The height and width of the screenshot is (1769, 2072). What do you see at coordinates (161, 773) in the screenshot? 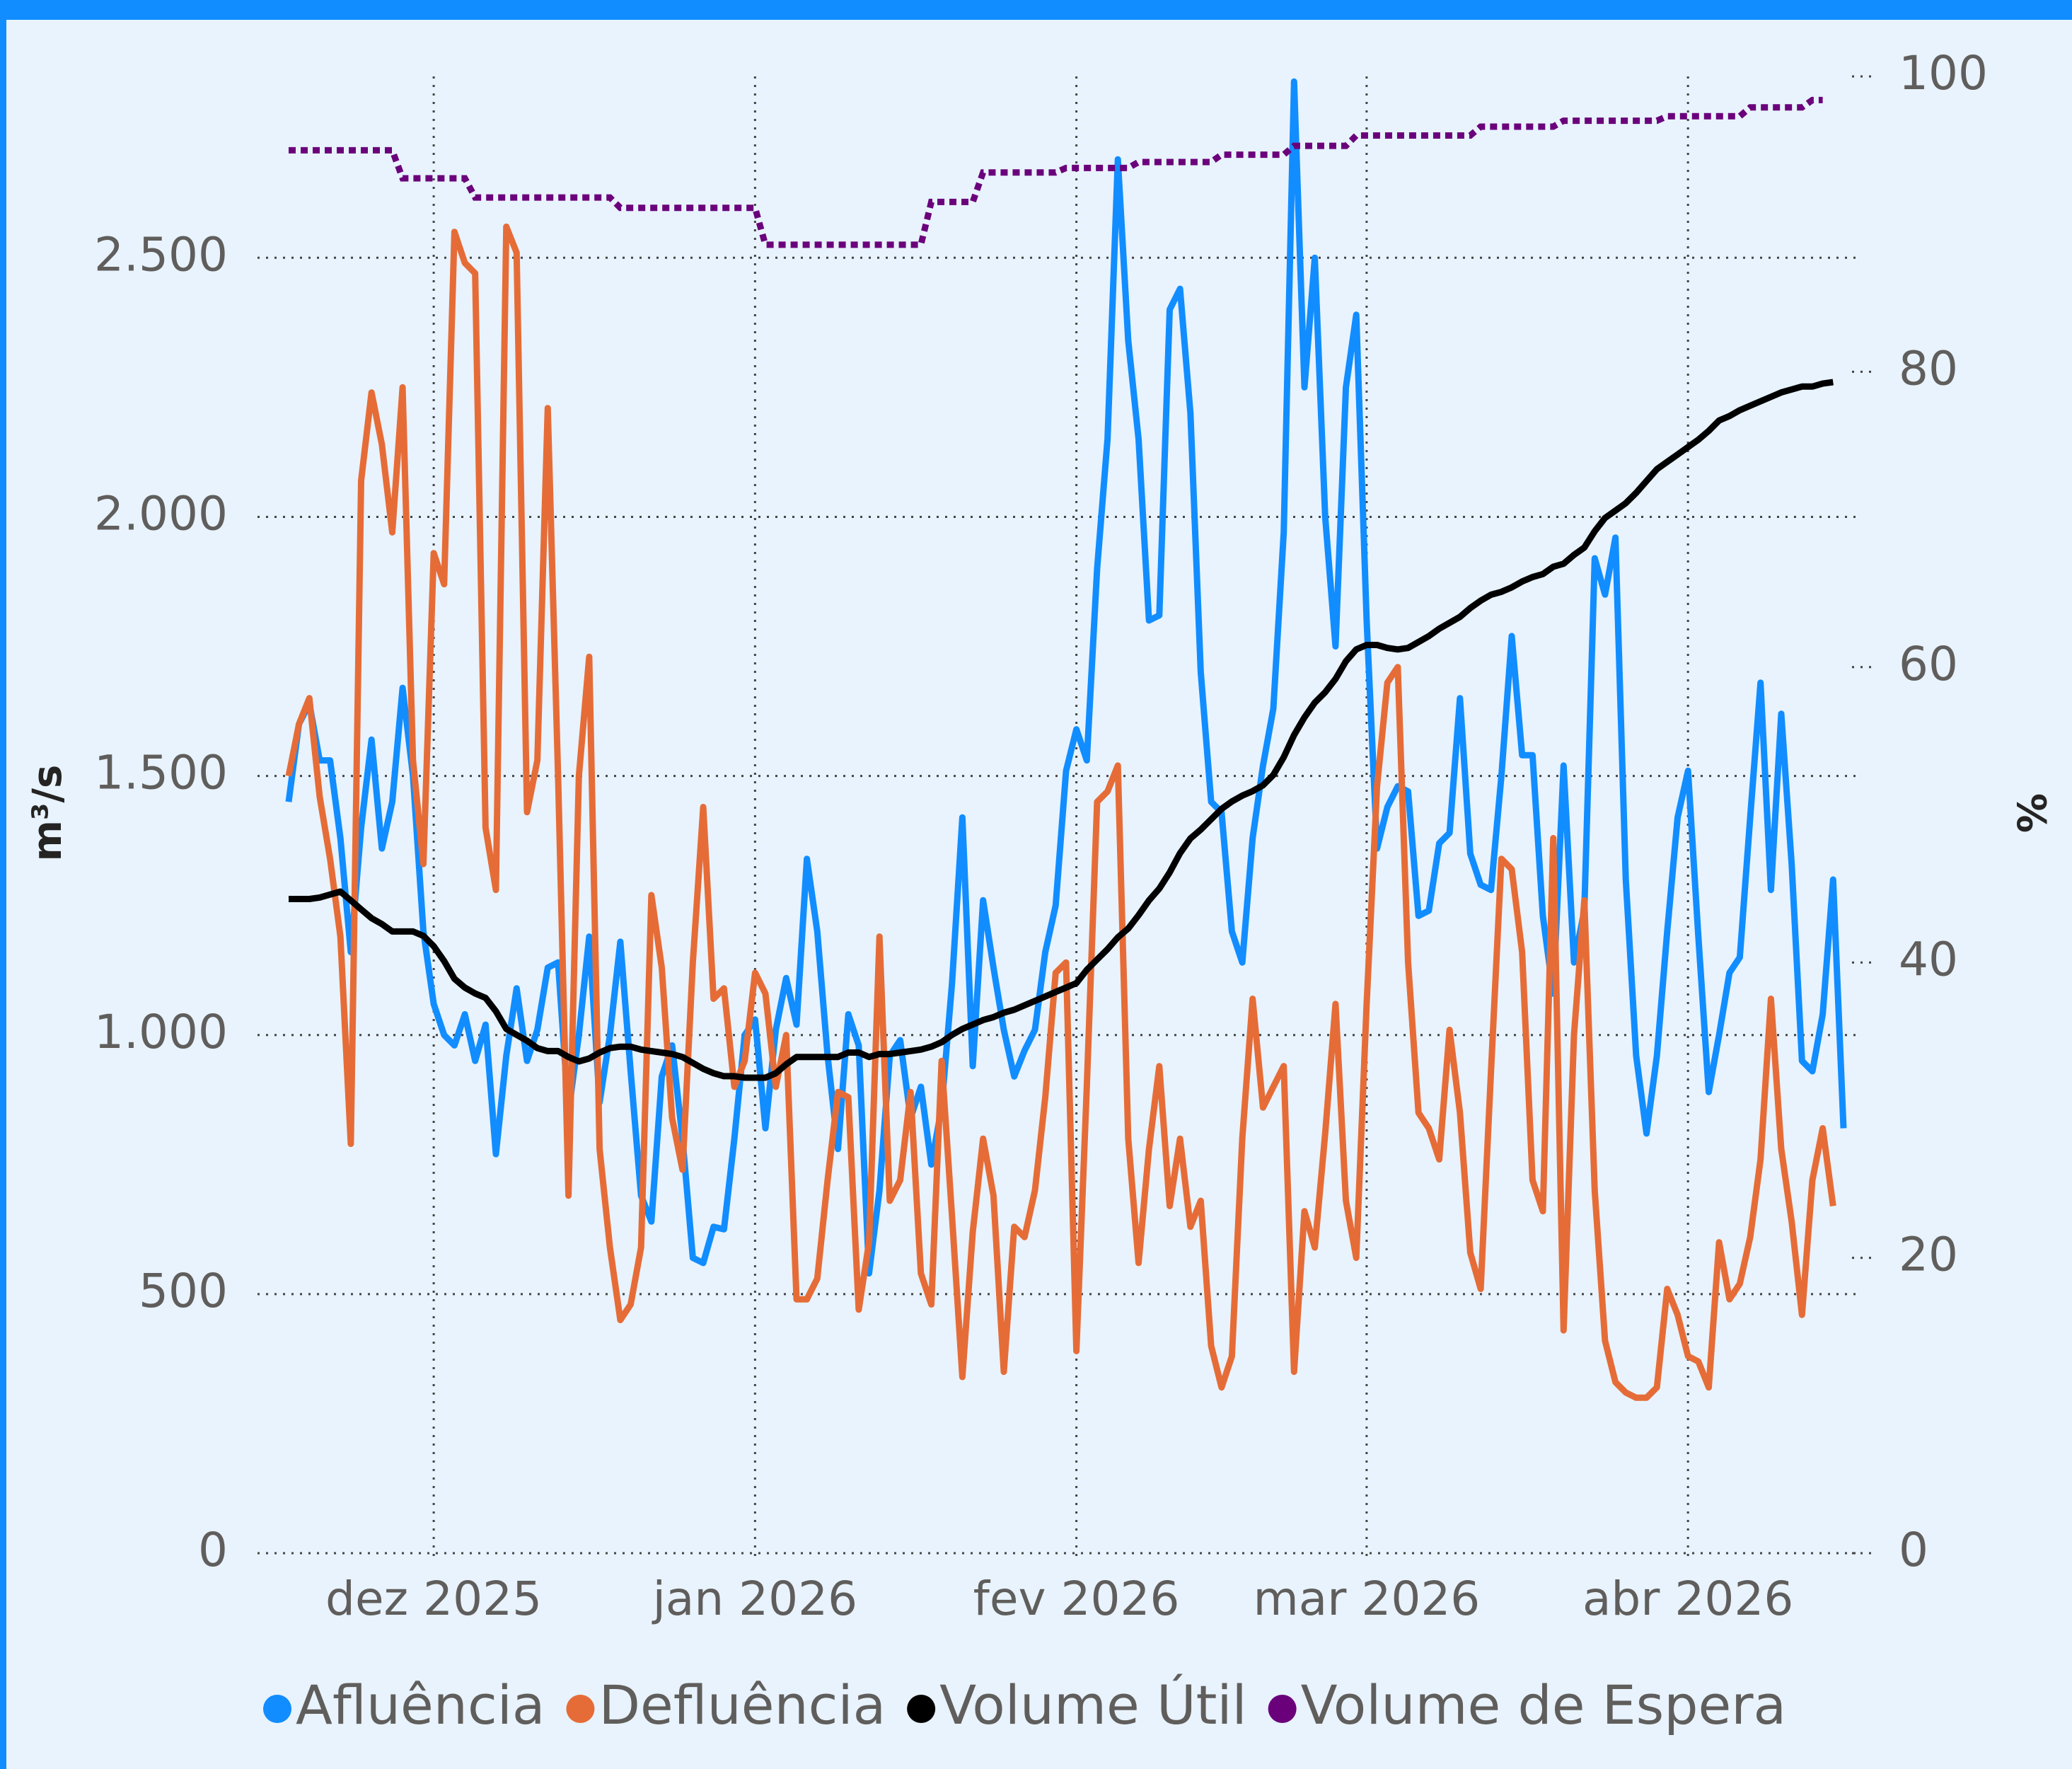
I see `y-tick-label: 1.500` at bounding box center [161, 773].